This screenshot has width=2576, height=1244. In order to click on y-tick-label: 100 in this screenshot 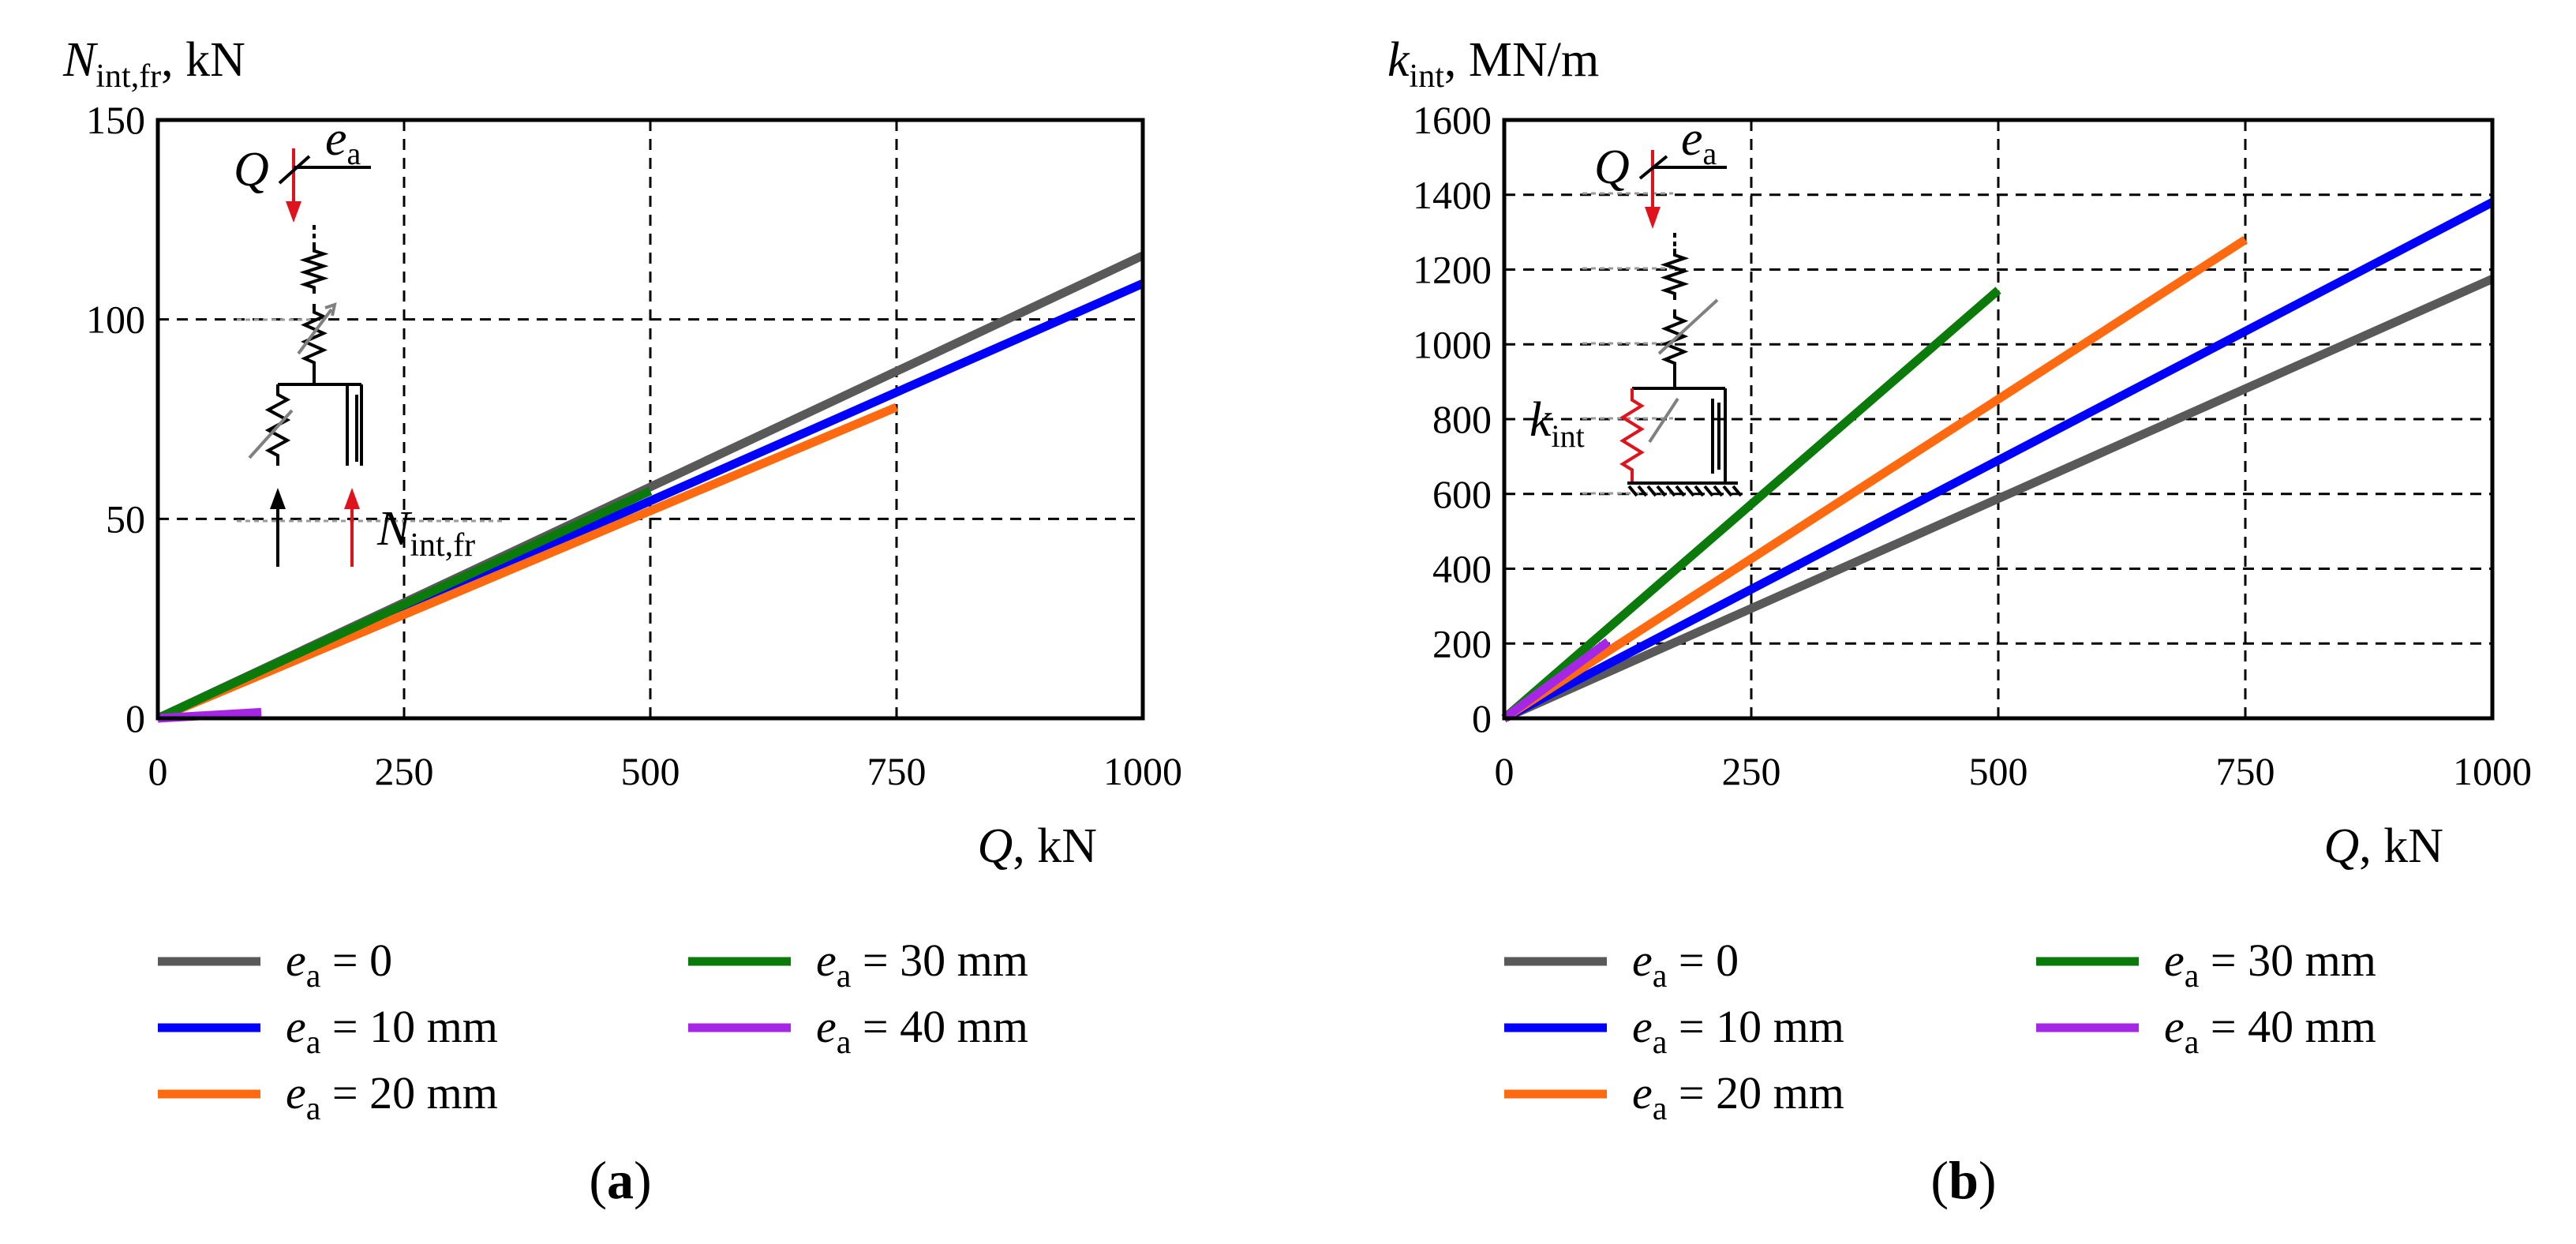, I will do `click(115, 320)`.